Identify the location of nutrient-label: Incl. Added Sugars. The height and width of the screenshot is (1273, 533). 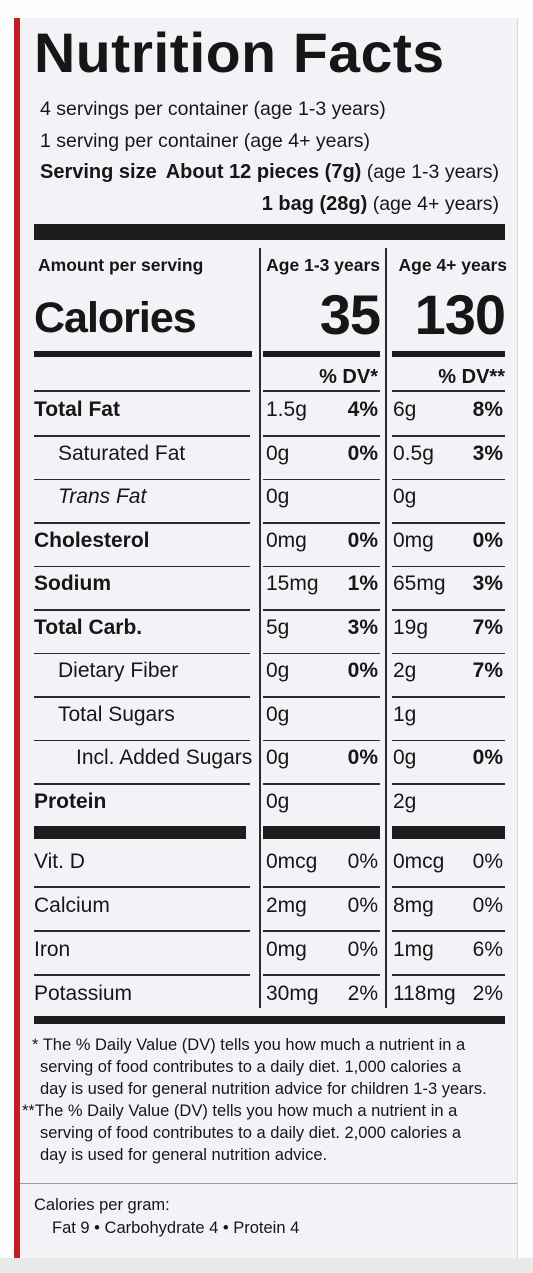
(164, 757).